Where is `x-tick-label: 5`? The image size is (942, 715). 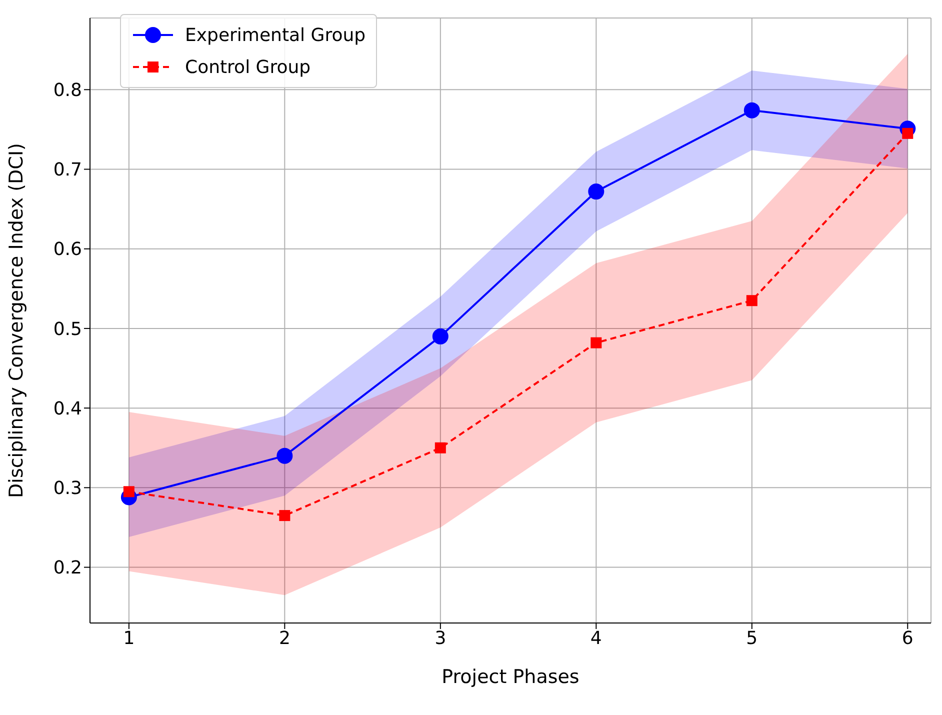 x-tick-label: 5 is located at coordinates (752, 638).